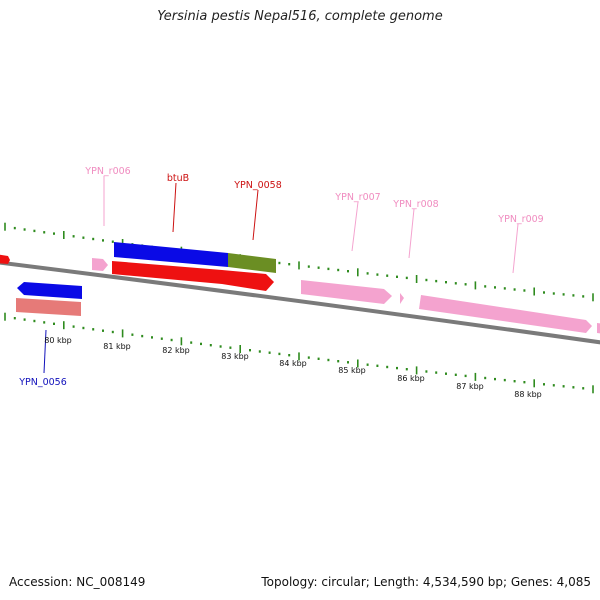 This screenshot has width=600, height=600. Describe the element at coordinates (352, 370) in the screenshot. I see `scale-label: 85 kbp` at that location.